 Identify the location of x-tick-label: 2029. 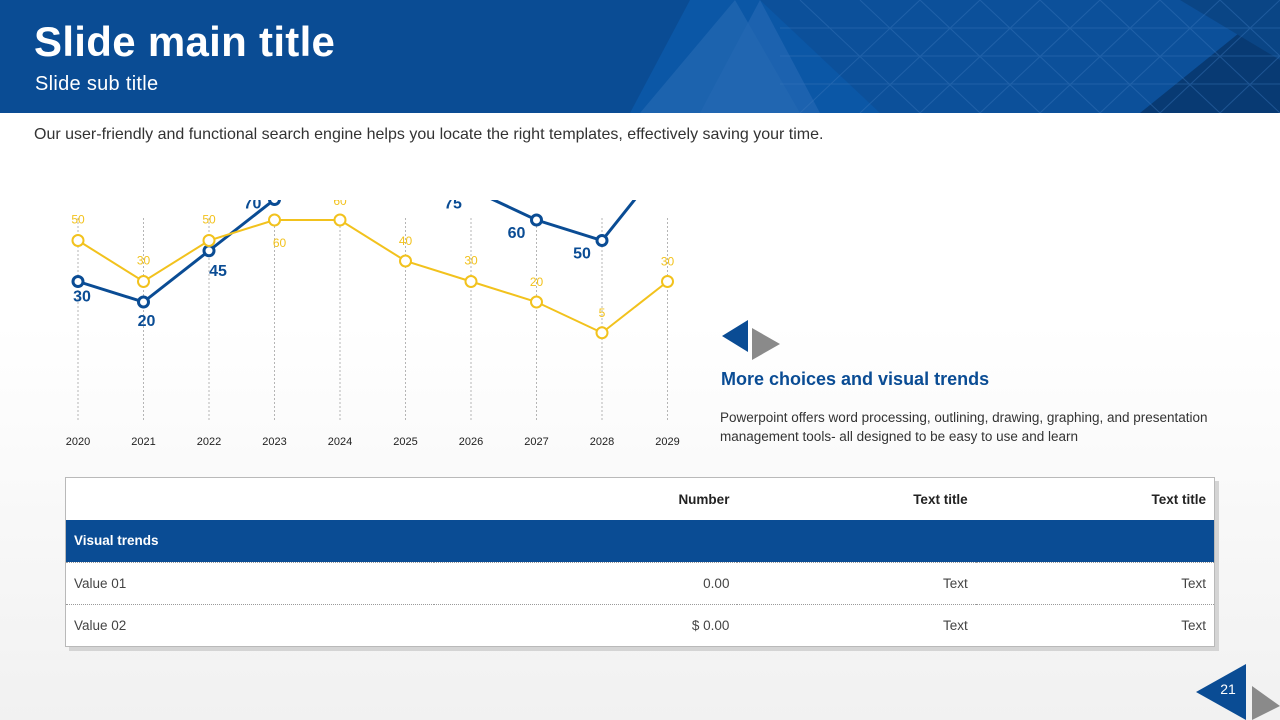
(667, 442).